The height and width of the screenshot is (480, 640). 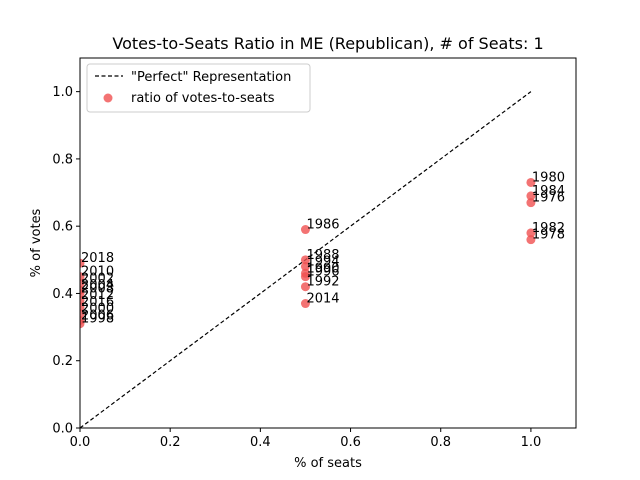 What do you see at coordinates (108, 98) in the screenshot?
I see `legend-marker-swatch` at bounding box center [108, 98].